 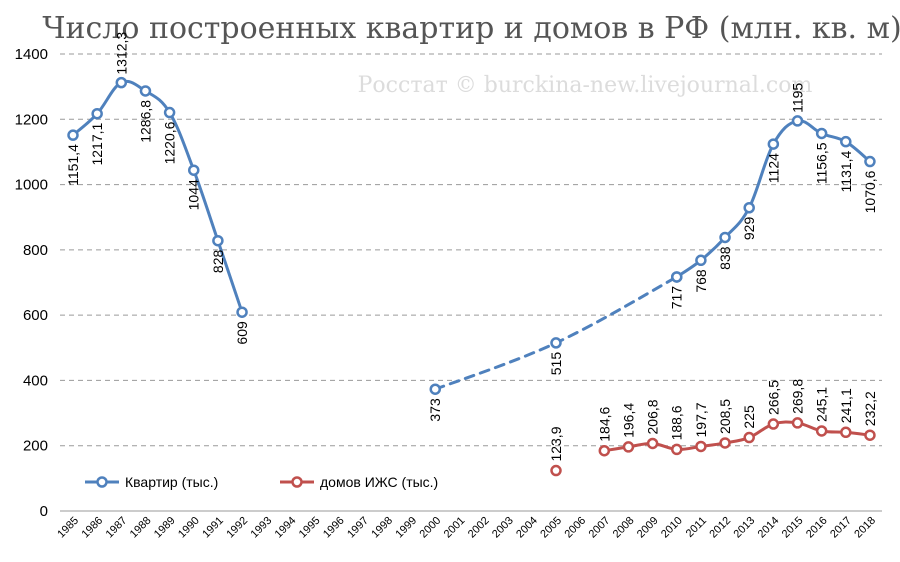 I want to click on apartments-data-label: 838, so click(x=725, y=258).